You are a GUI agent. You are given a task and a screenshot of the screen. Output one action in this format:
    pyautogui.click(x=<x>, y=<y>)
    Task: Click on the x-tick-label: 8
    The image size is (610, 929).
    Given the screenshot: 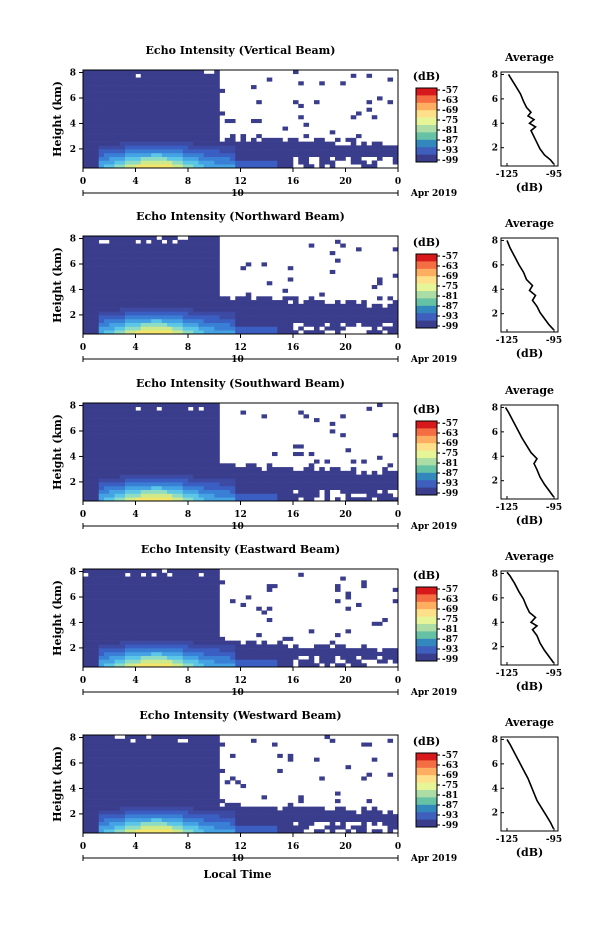 What is the action you would take?
    pyautogui.click(x=188, y=681)
    